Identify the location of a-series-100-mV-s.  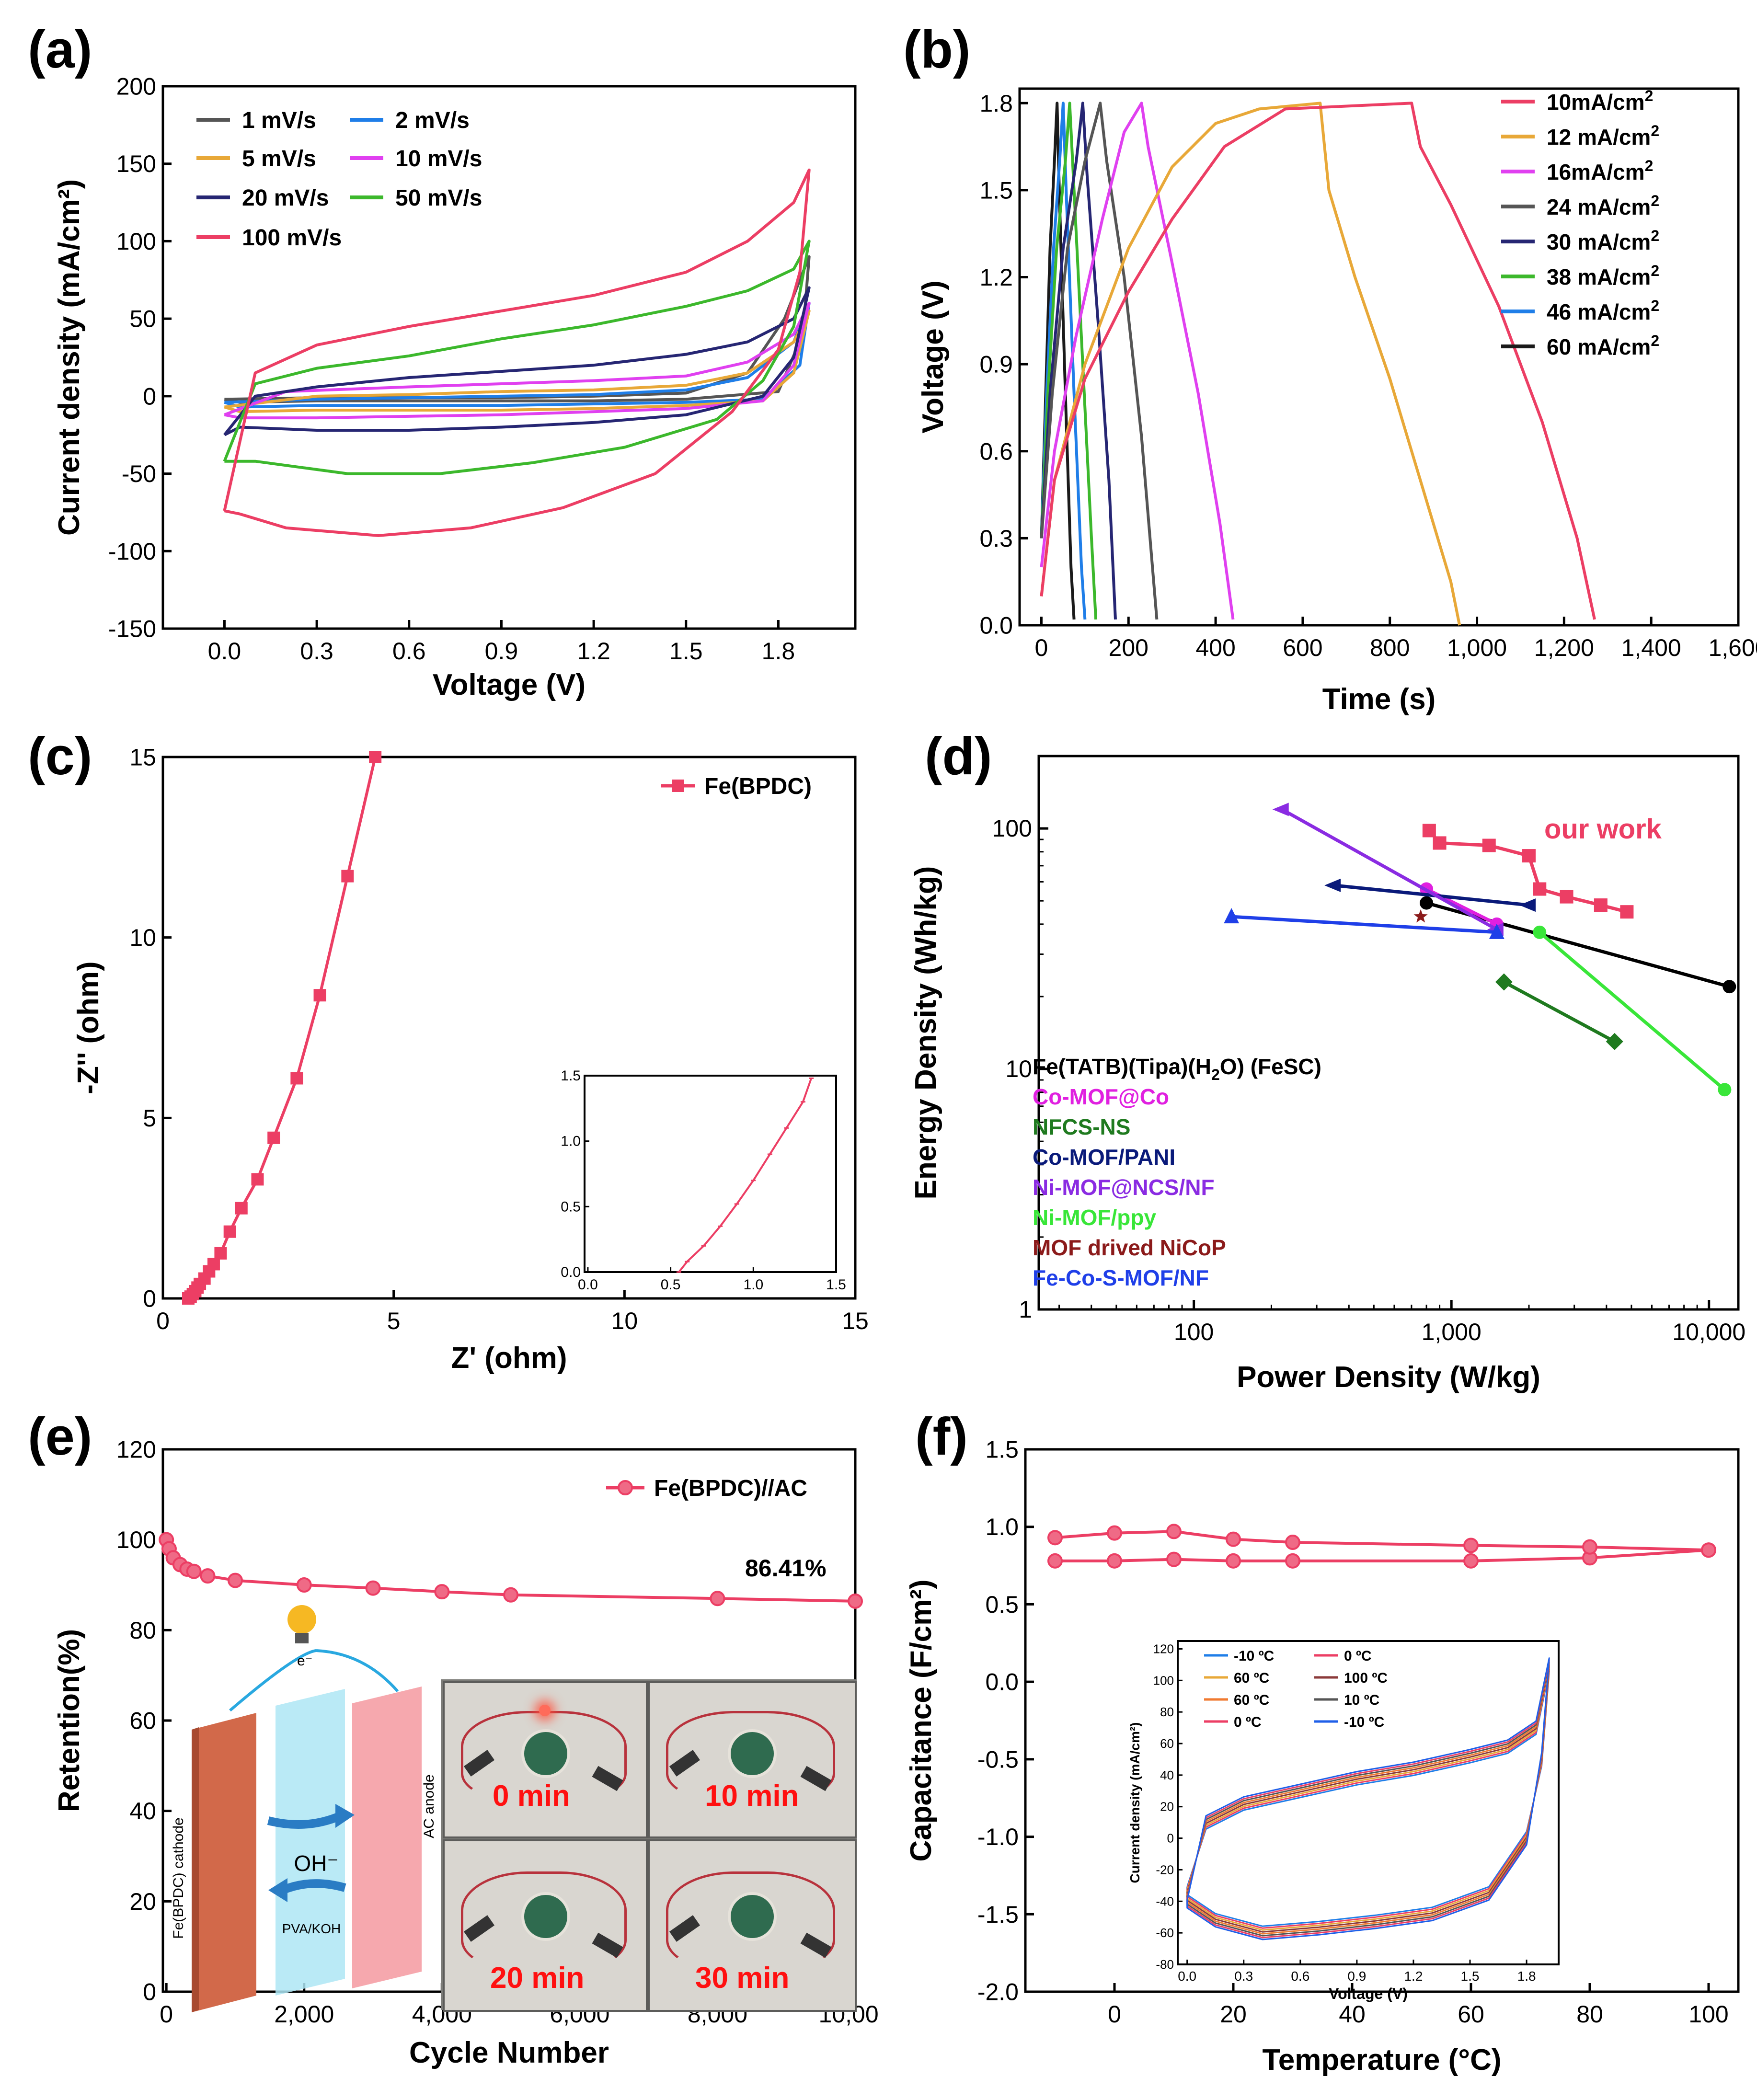
(517, 352).